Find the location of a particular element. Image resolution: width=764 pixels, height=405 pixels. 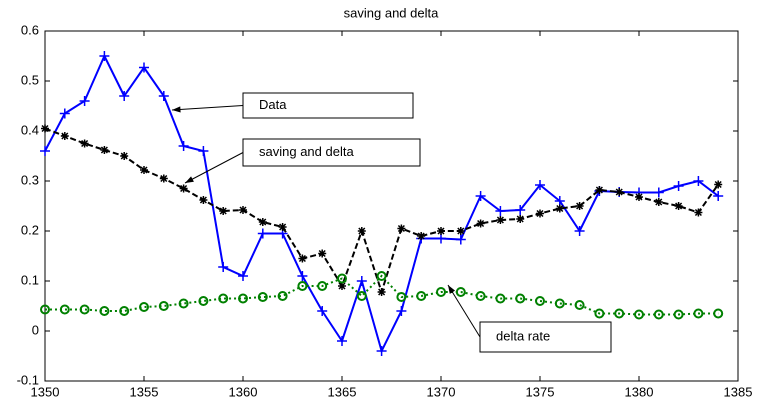

y-tick-label: 0.5 is located at coordinates (30, 79).